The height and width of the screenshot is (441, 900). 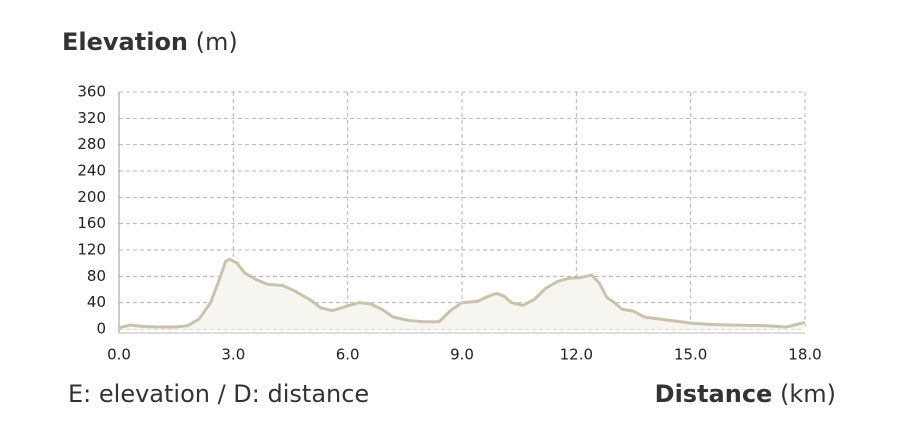 What do you see at coordinates (714, 394) in the screenshot?
I see `x-label: Distance` at bounding box center [714, 394].